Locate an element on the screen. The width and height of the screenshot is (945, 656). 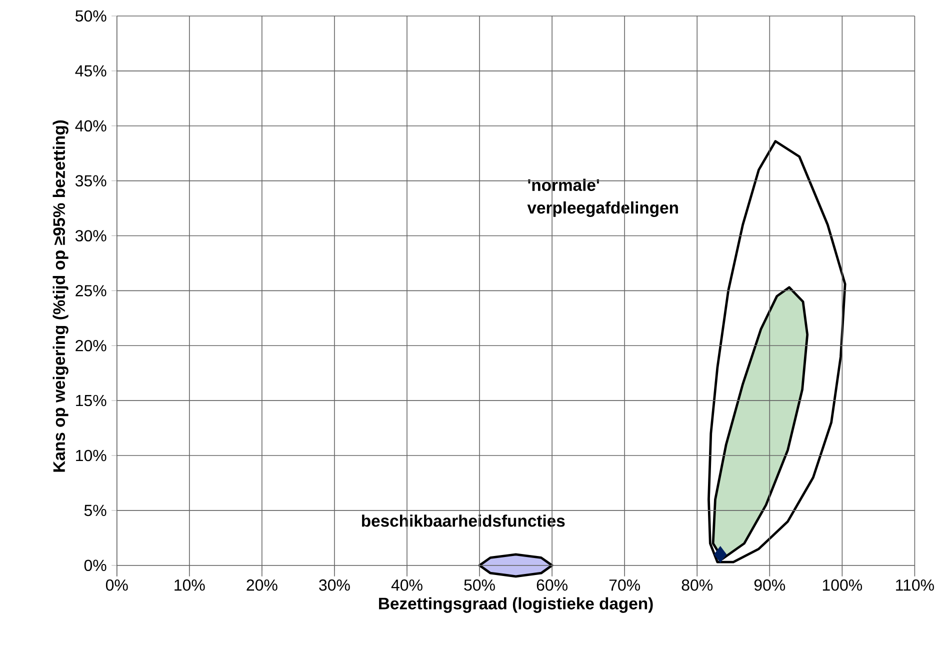
x-tick-label: 60% is located at coordinates (552, 585).